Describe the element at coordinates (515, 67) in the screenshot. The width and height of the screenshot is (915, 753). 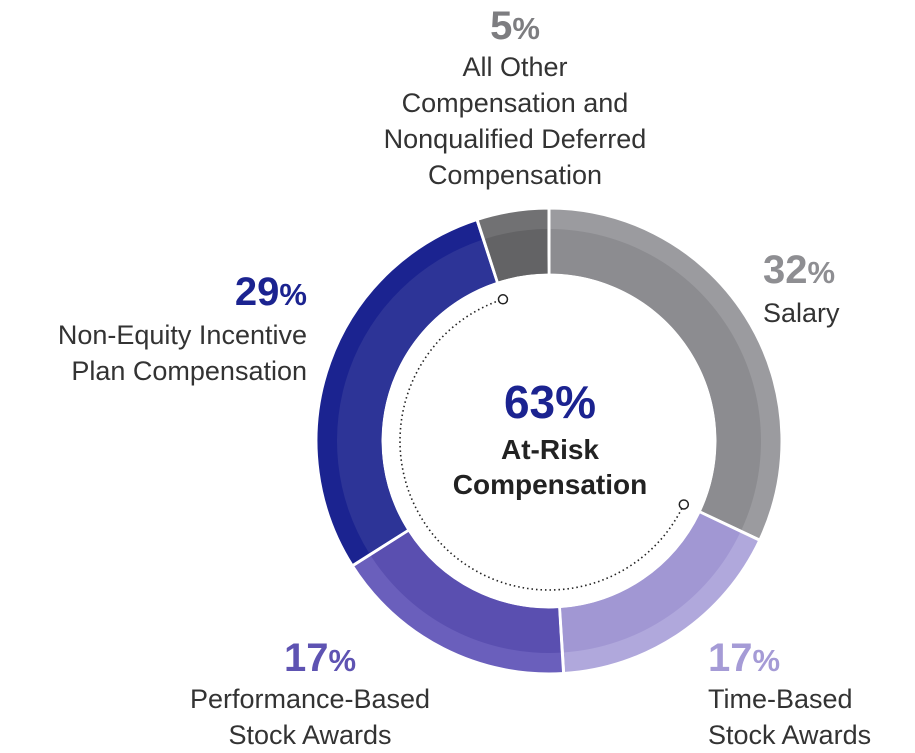
I see `all-other-line1: All Other` at that location.